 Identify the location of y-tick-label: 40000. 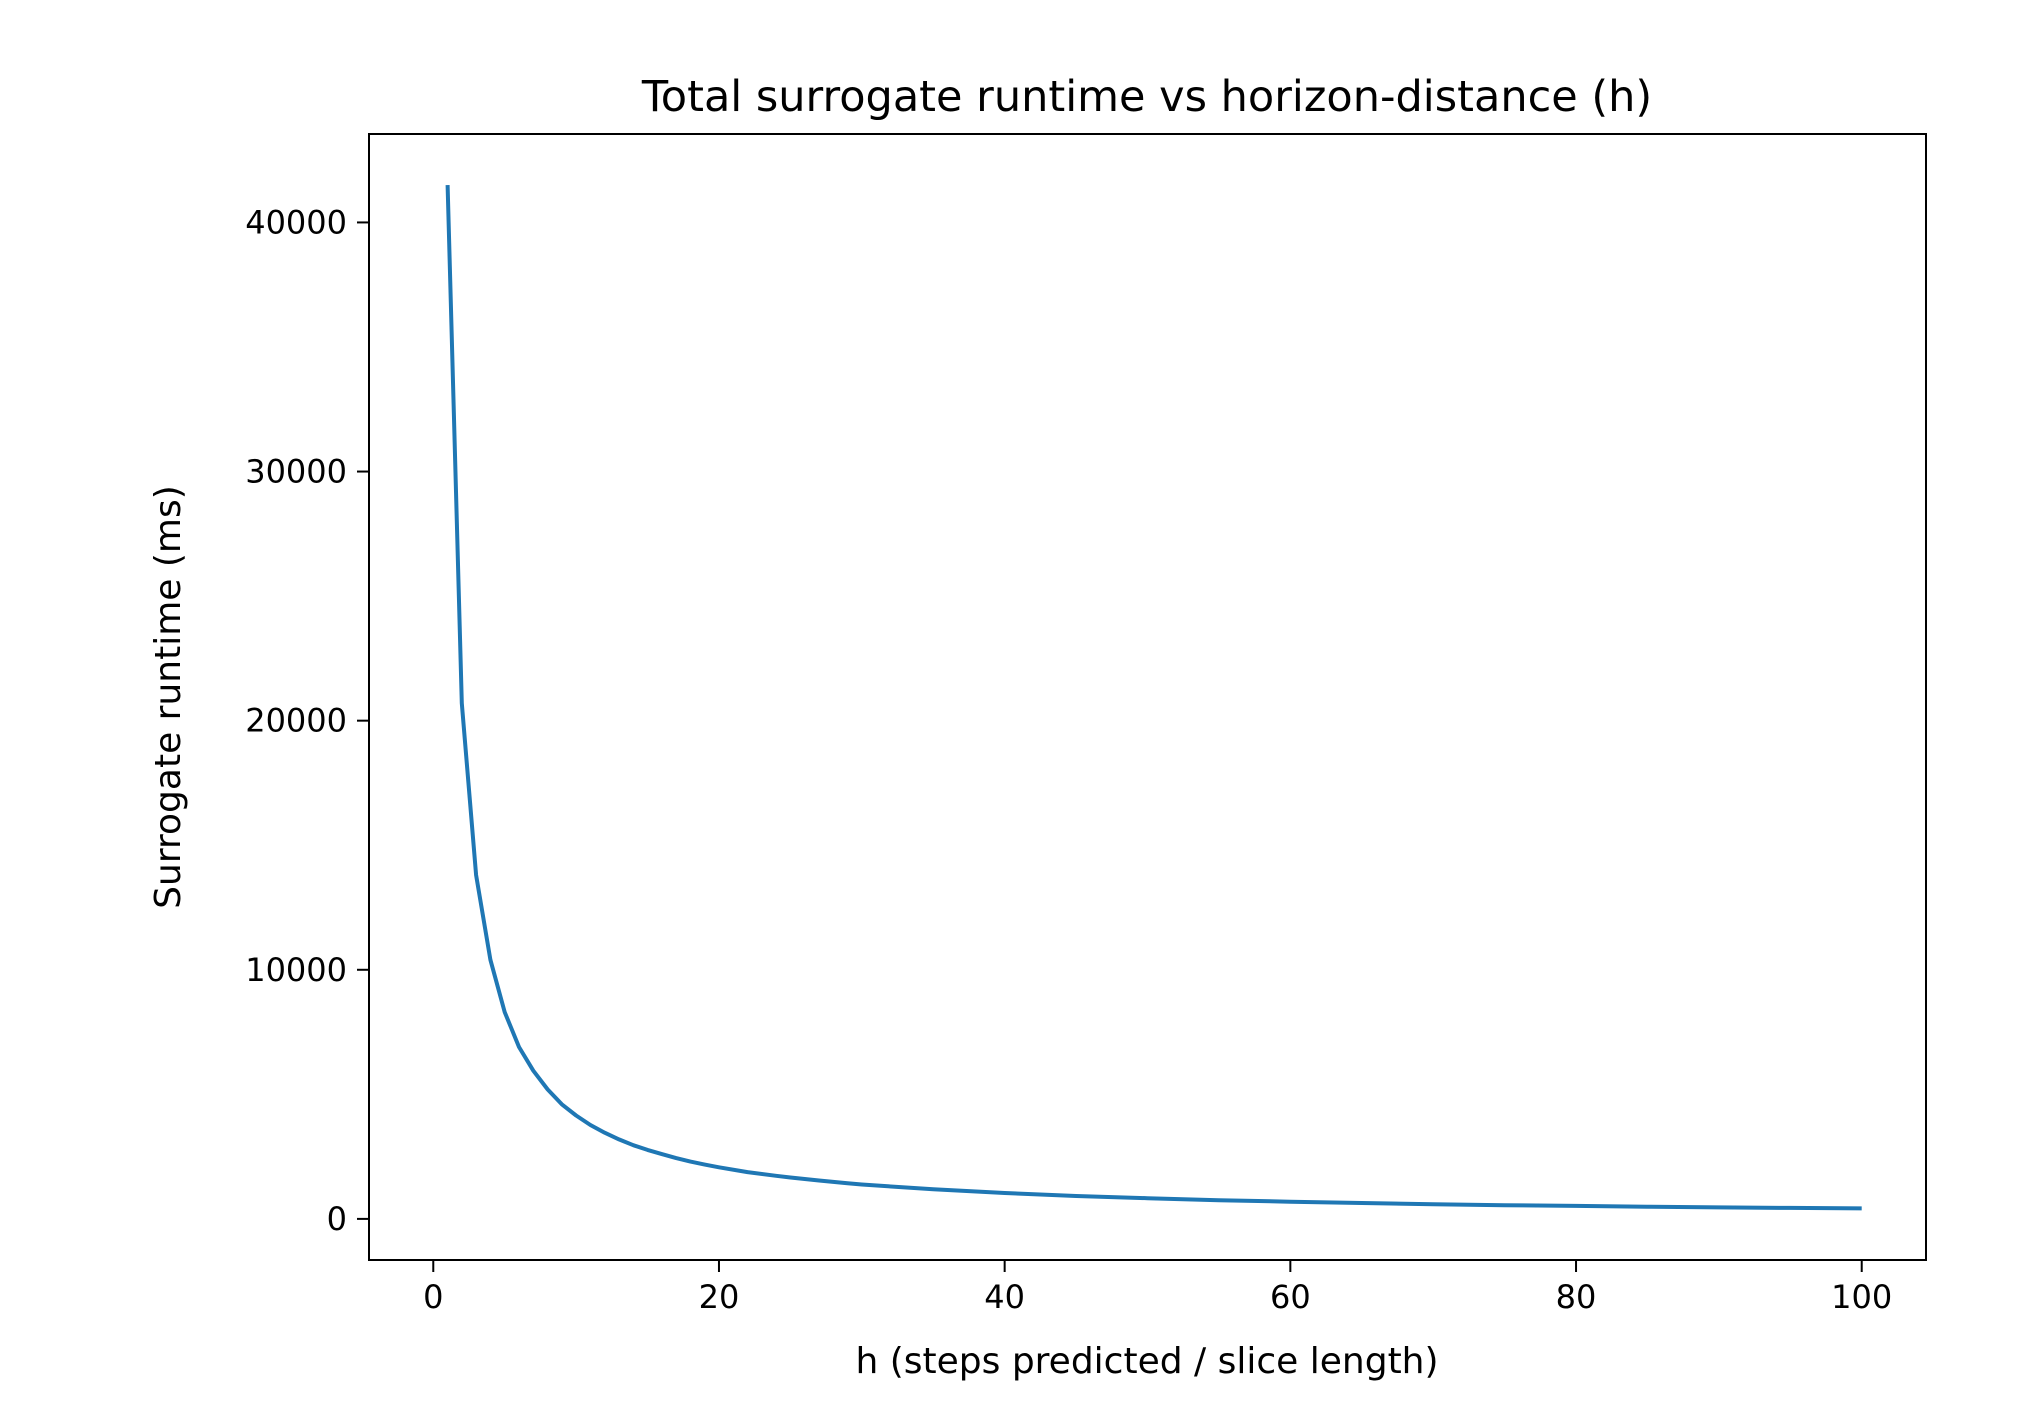
(296, 222).